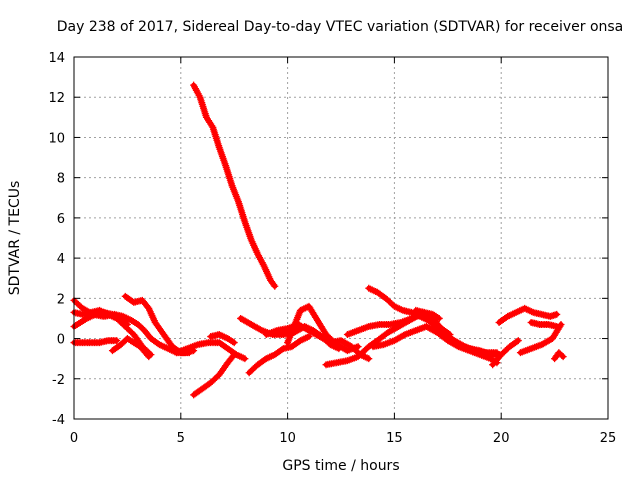  What do you see at coordinates (214, 375) in the screenshot?
I see `series-sat-h` at bounding box center [214, 375].